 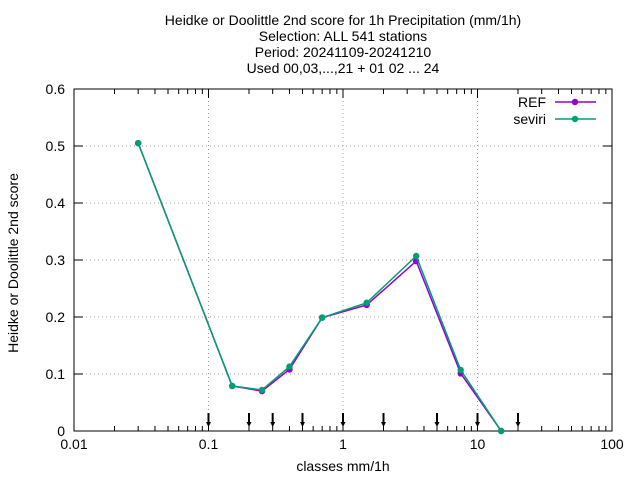 What do you see at coordinates (56, 260) in the screenshot?
I see `y-tick-label: 0.3` at bounding box center [56, 260].